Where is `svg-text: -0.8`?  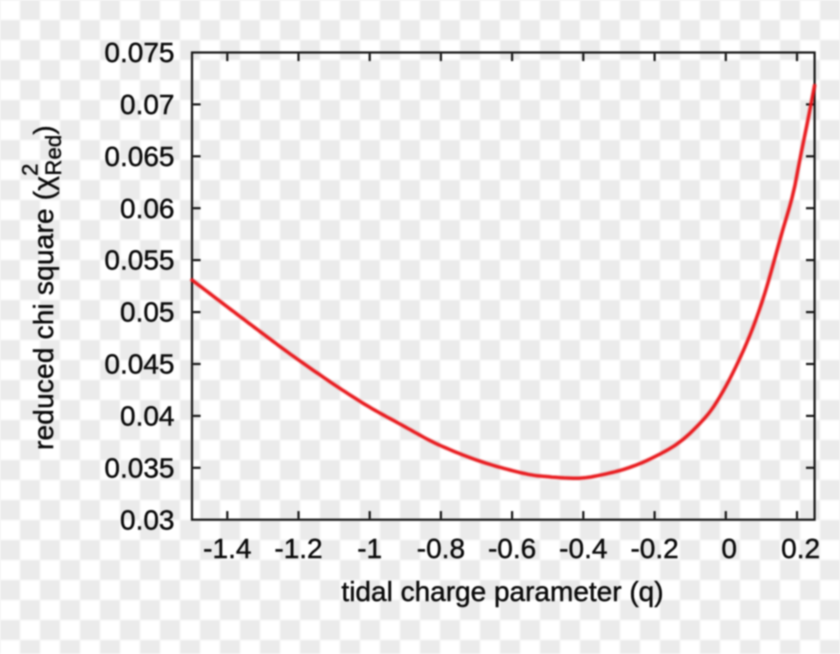
svg-text: -0.8 is located at coordinates (441, 548).